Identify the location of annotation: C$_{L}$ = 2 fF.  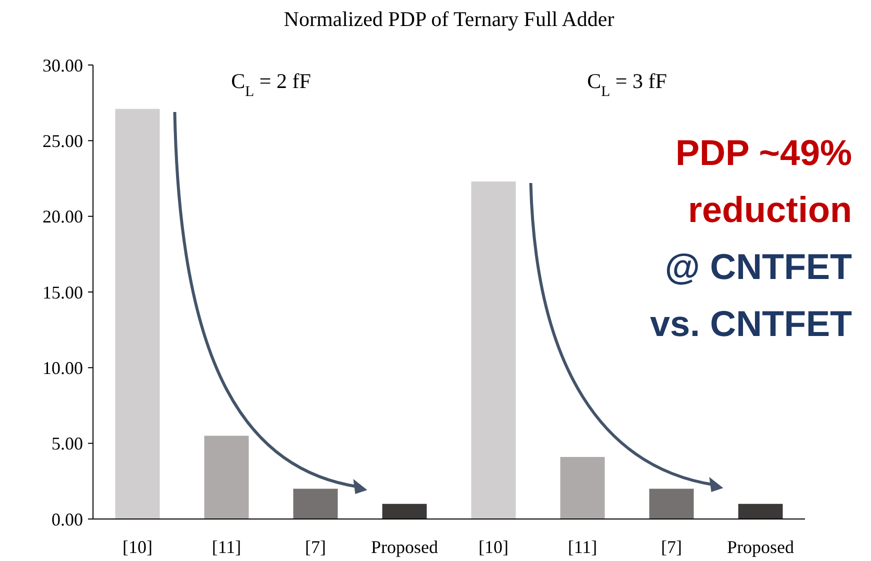
(271, 84).